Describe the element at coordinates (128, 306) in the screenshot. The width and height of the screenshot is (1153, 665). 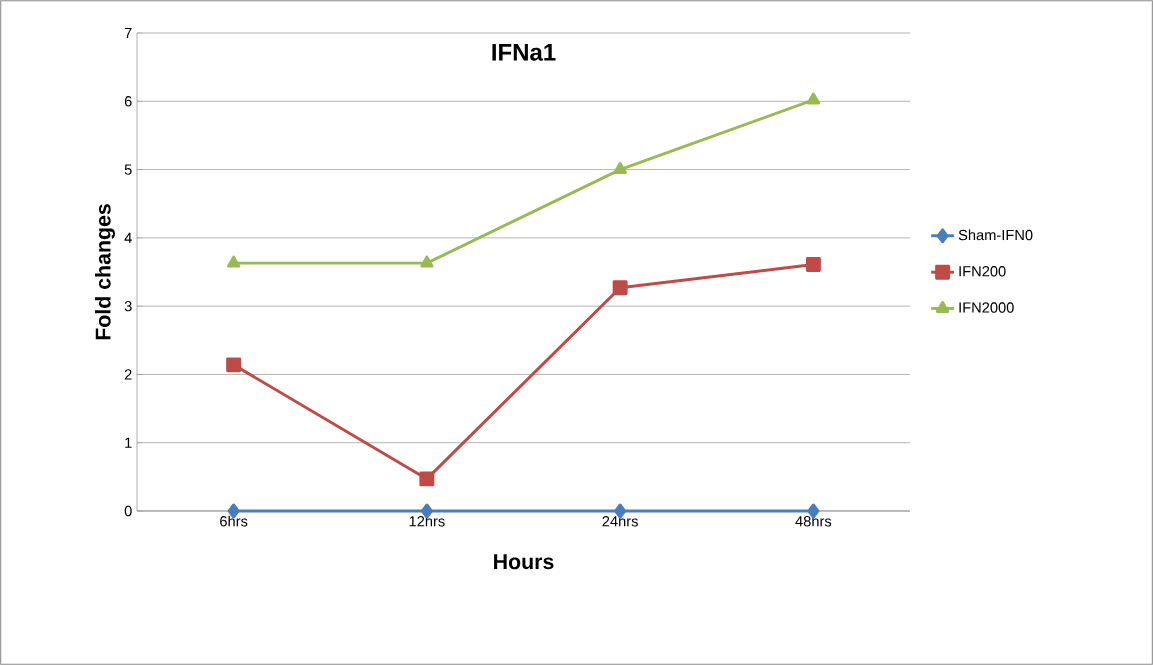
I see `y-tick-label: 3` at that location.